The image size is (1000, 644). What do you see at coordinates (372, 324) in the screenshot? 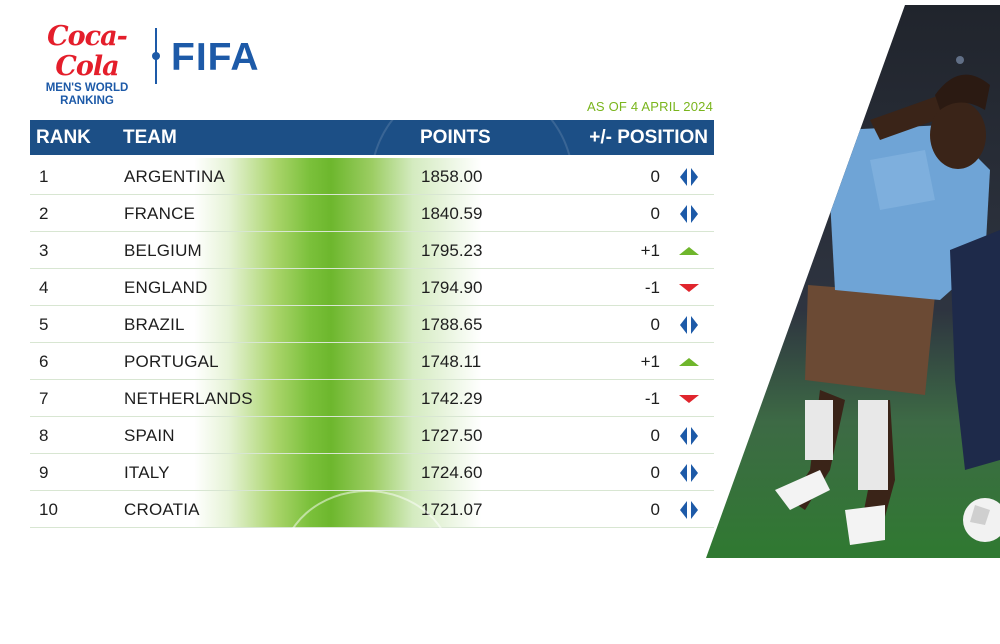
I see `table-row: 5 BRAZIL 1788.65 0` at bounding box center [372, 324].